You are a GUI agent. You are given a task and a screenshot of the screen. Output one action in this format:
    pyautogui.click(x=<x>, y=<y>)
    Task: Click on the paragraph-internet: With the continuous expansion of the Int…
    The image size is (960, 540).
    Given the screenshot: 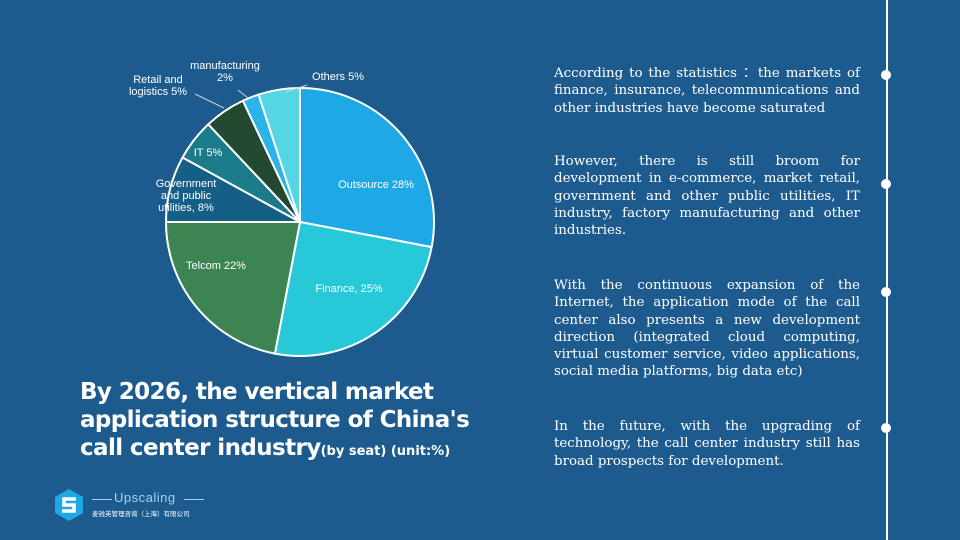 What is the action you would take?
    pyautogui.click(x=707, y=329)
    